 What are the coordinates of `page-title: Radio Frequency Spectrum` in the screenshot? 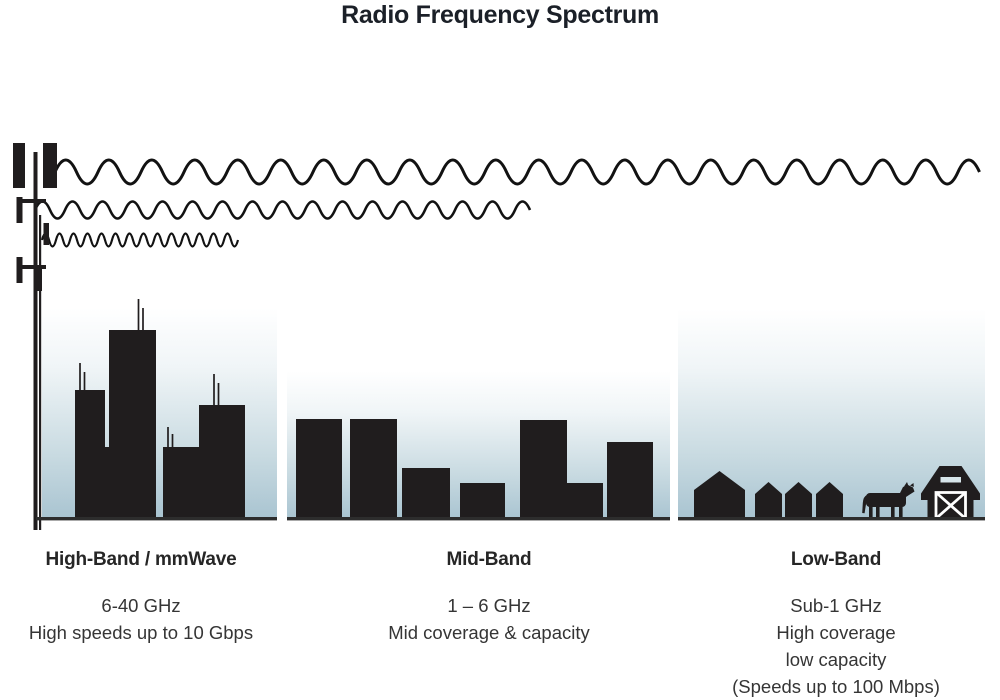 It's located at (500, 15).